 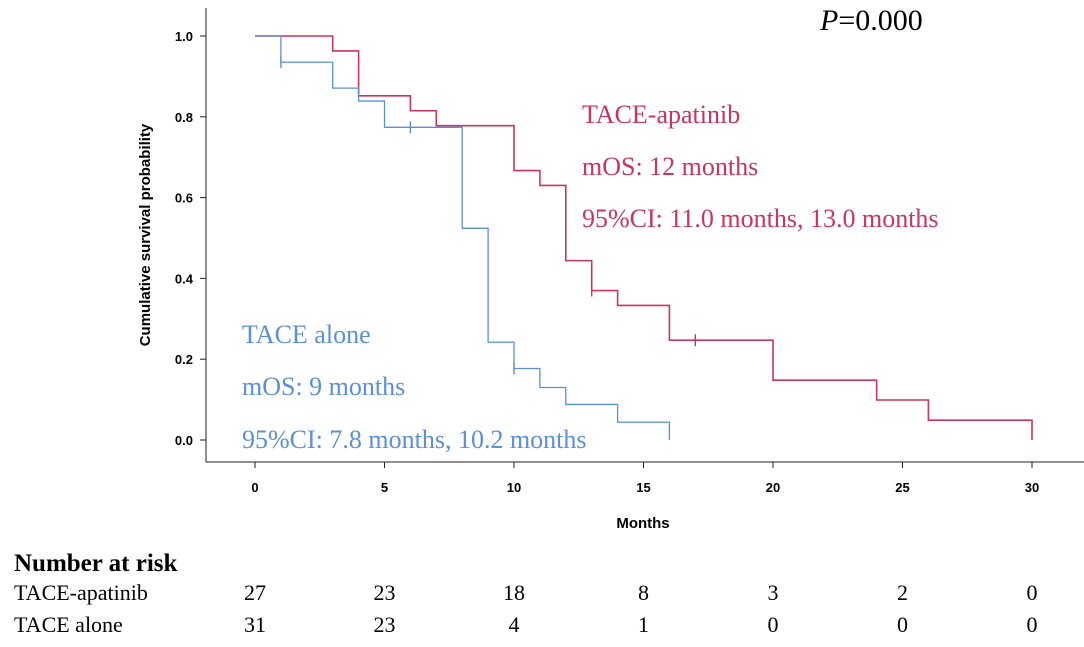 What do you see at coordinates (642, 523) in the screenshot?
I see `x-axis-label: Months` at bounding box center [642, 523].